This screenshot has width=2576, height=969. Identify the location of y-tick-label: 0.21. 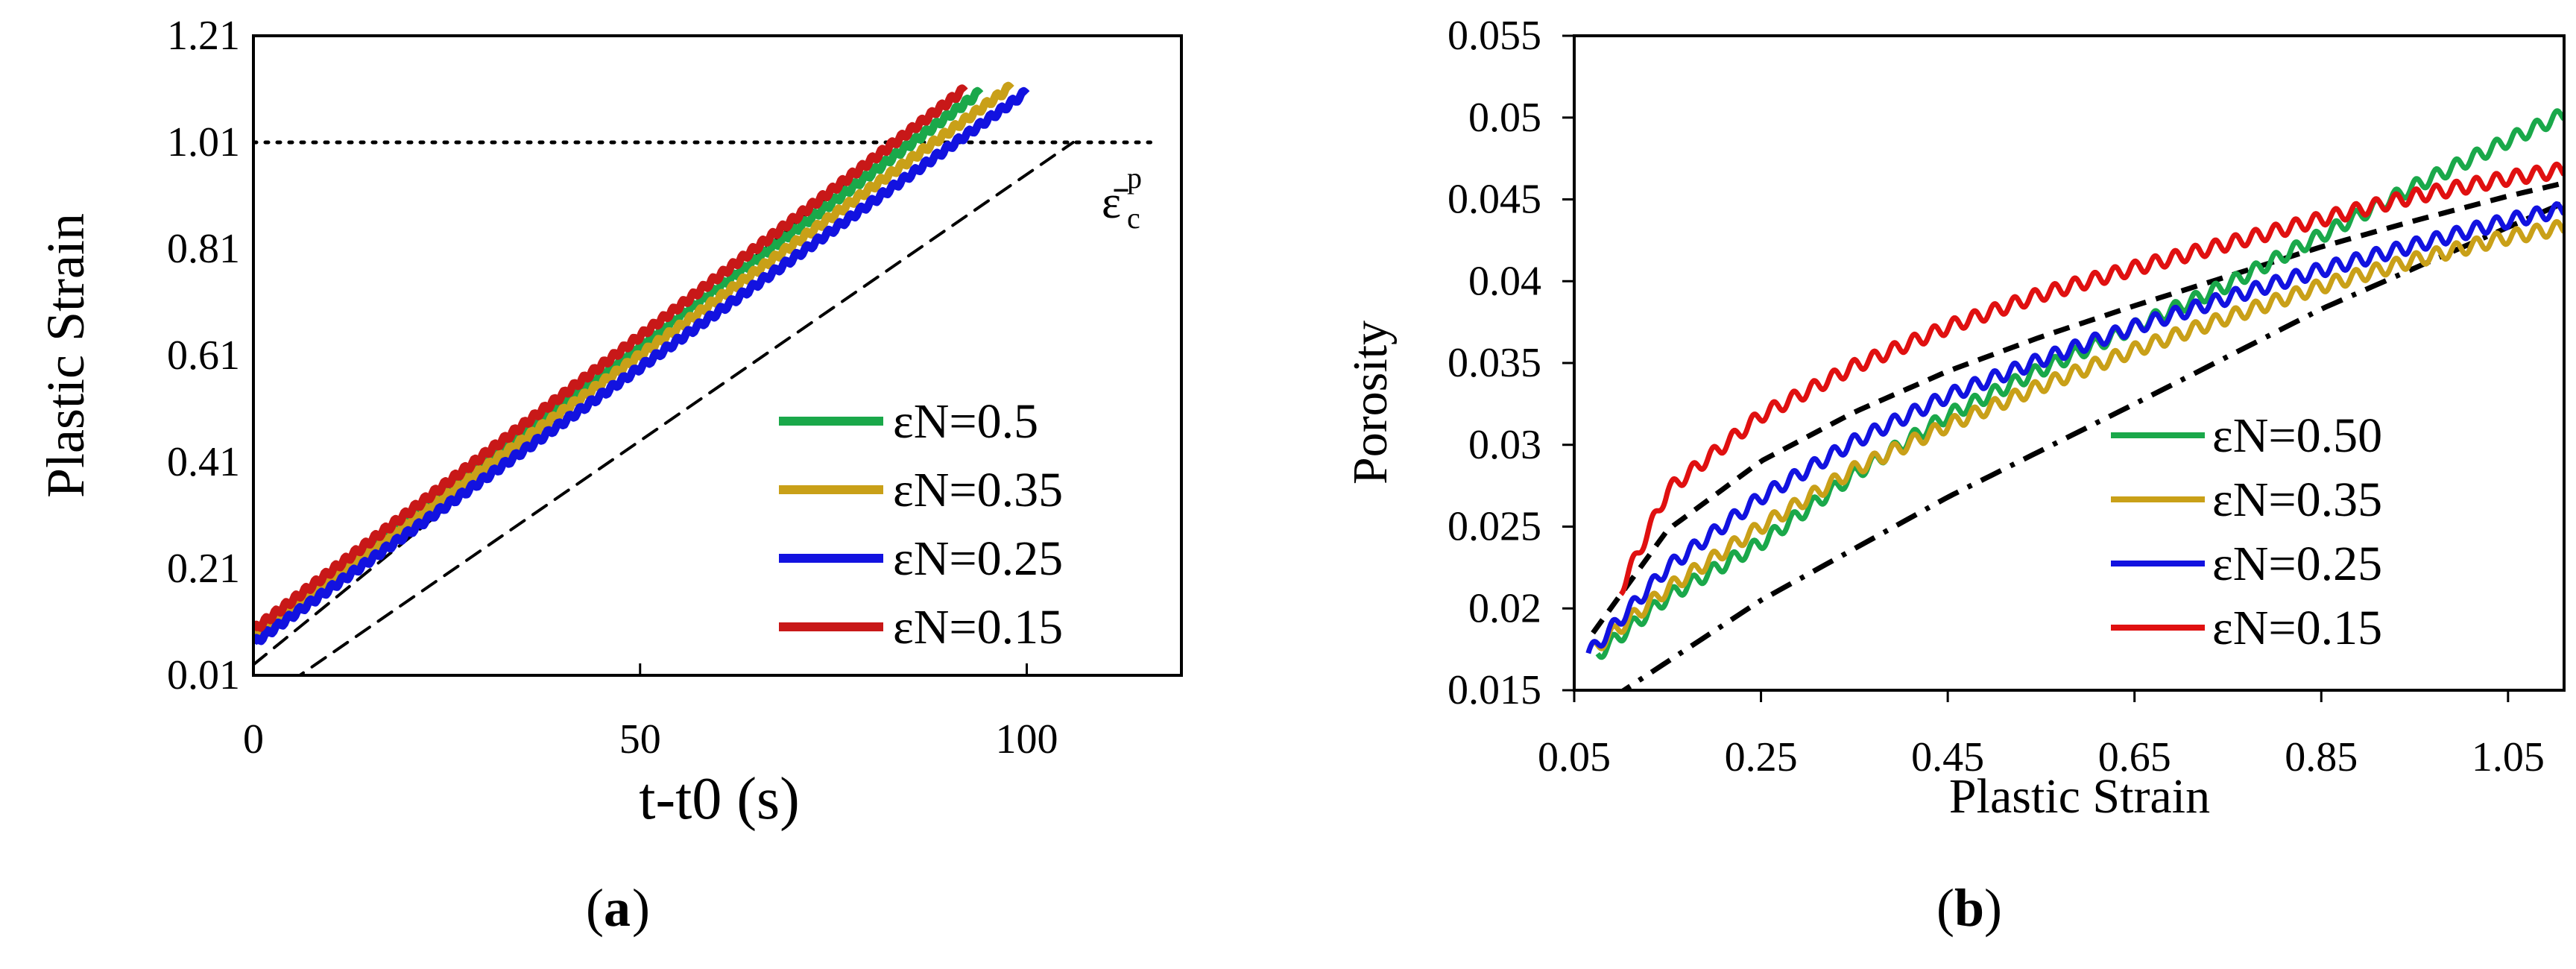
(203, 569).